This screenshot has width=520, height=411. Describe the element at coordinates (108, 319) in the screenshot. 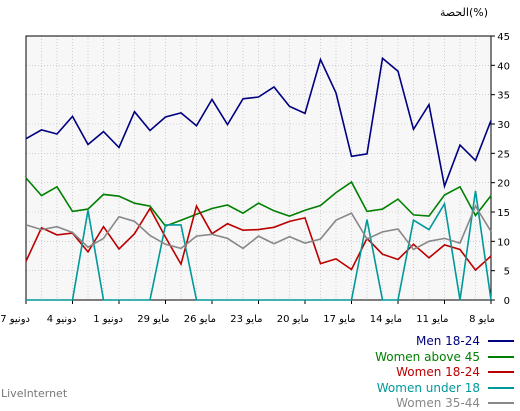

I see `x-tick-label: 1 دونيو` at that location.